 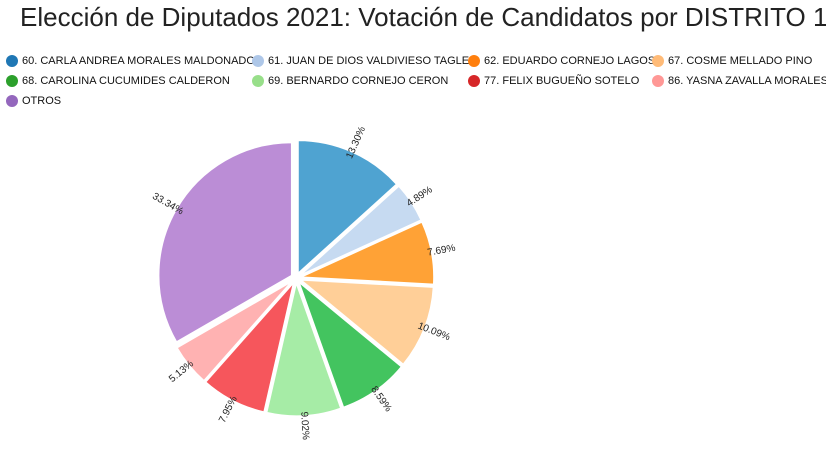 I want to click on slice-label: 7.95%, so click(x=228, y=409).